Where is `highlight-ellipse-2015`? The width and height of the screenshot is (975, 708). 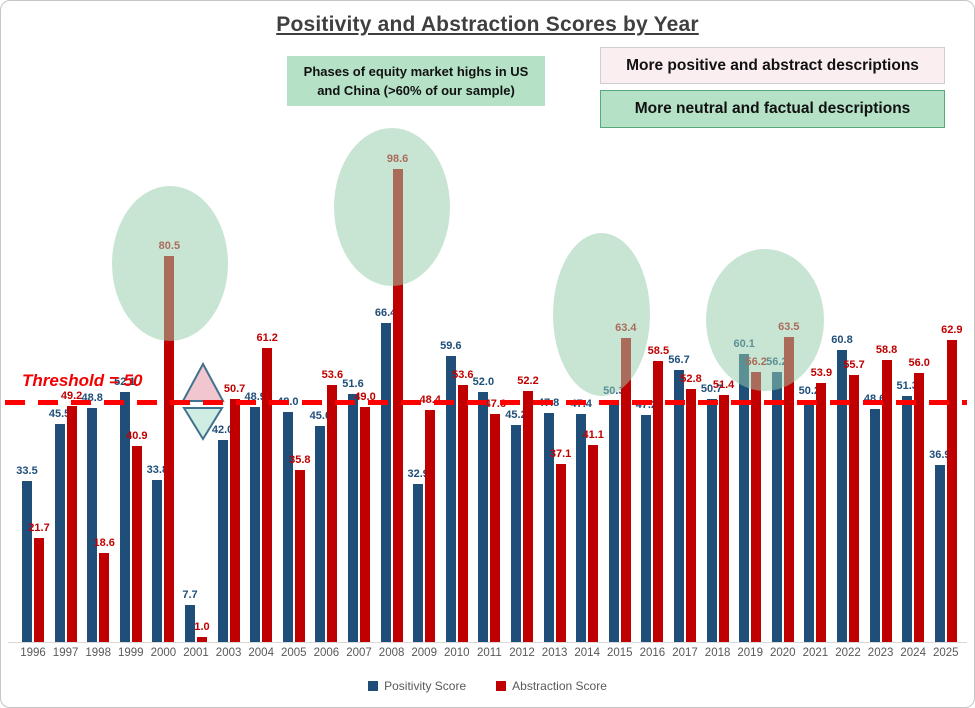
highlight-ellipse-2015 is located at coordinates (601, 314).